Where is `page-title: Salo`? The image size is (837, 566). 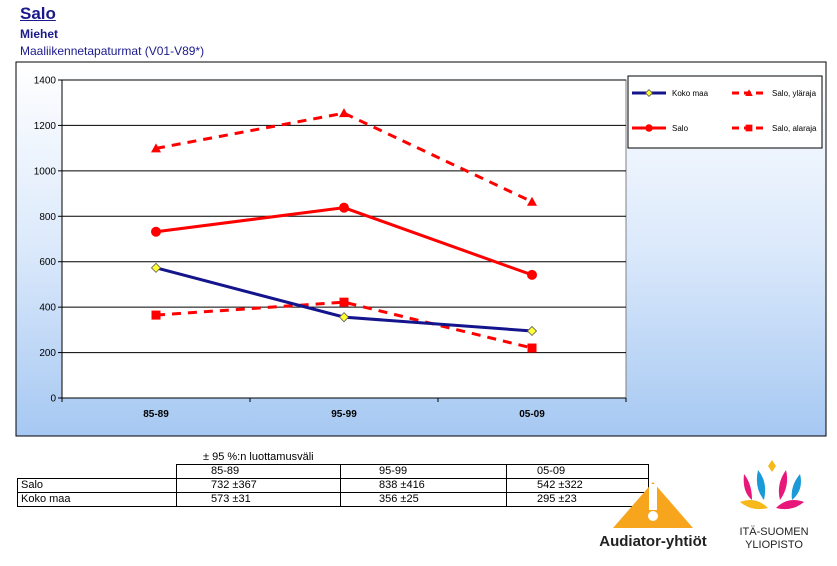
page-title: Salo is located at coordinates (38, 13).